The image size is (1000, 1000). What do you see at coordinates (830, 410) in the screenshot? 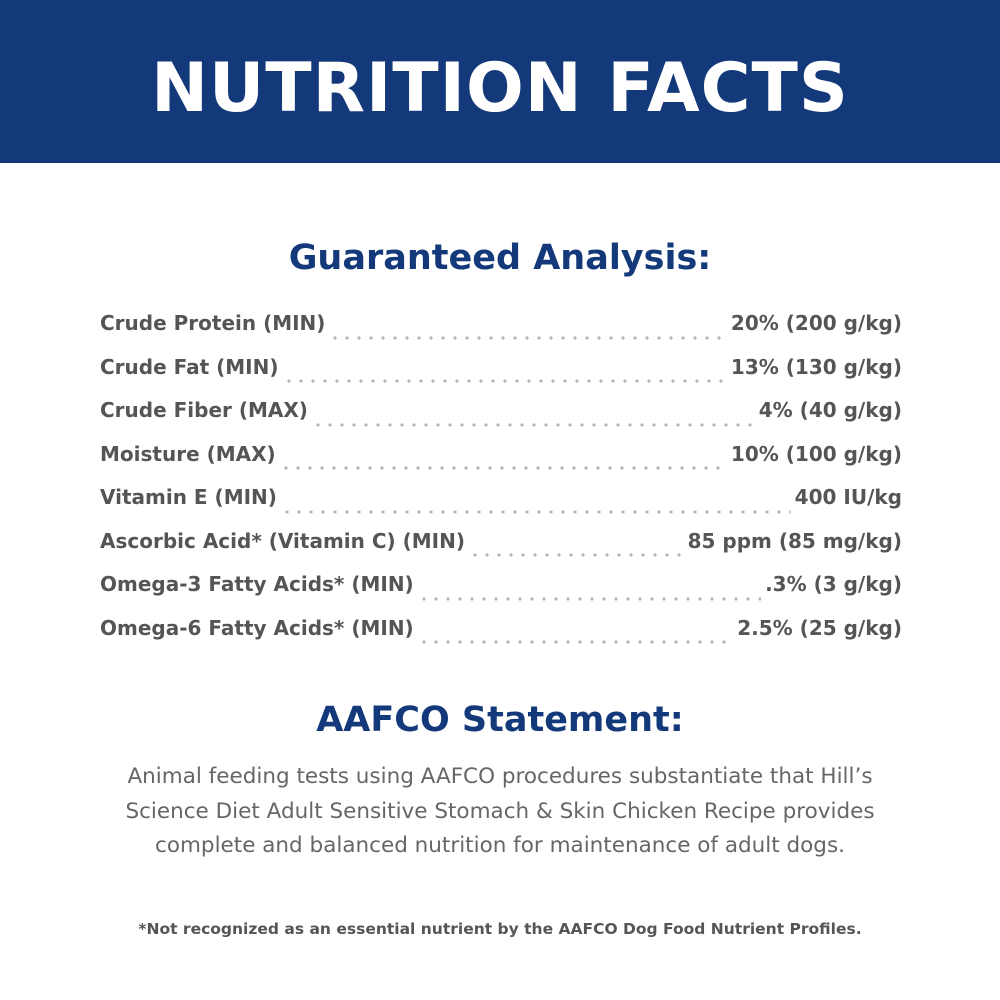
I see `nutrient-value: 4% (40 g/kg)` at bounding box center [830, 410].